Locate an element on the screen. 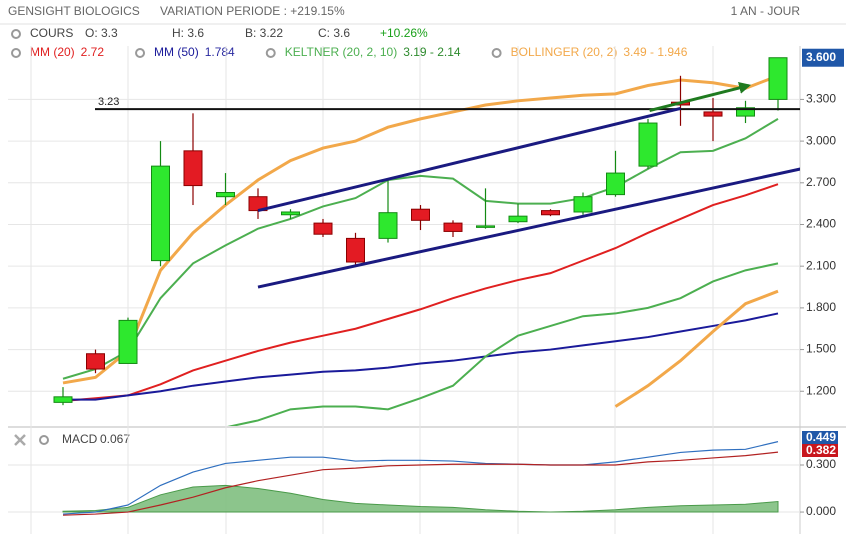  y-tick-label: 0.300 is located at coordinates (821, 464).